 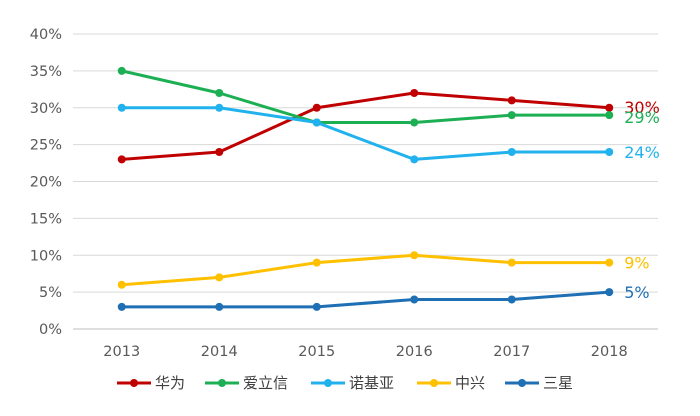 I want to click on legend: 华为 爱立信 诺基亚 中兴 三星, so click(x=345, y=383).